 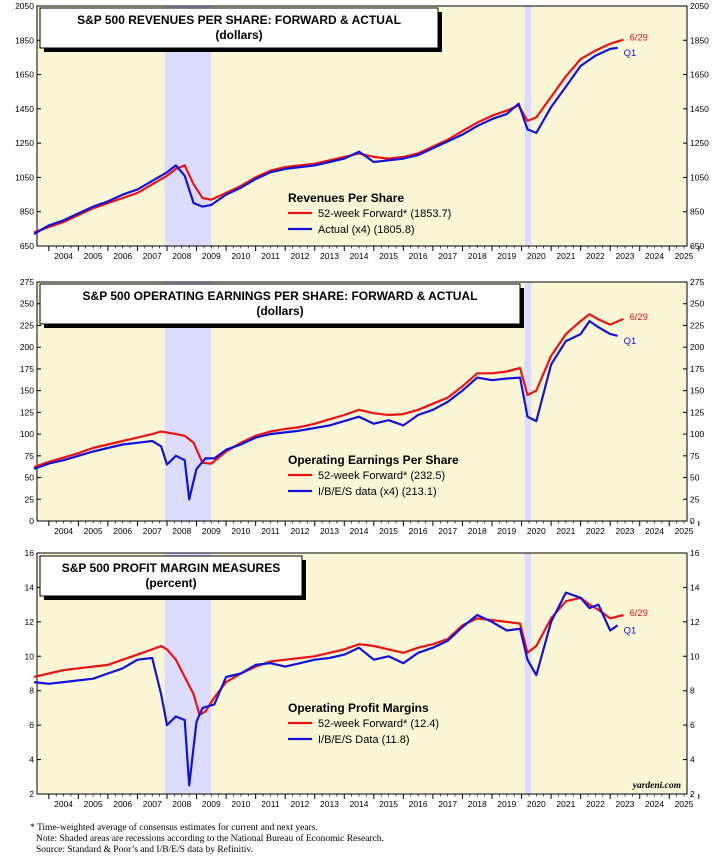 What do you see at coordinates (695, 656) in the screenshot?
I see `y-tick-label-right: 10` at bounding box center [695, 656].